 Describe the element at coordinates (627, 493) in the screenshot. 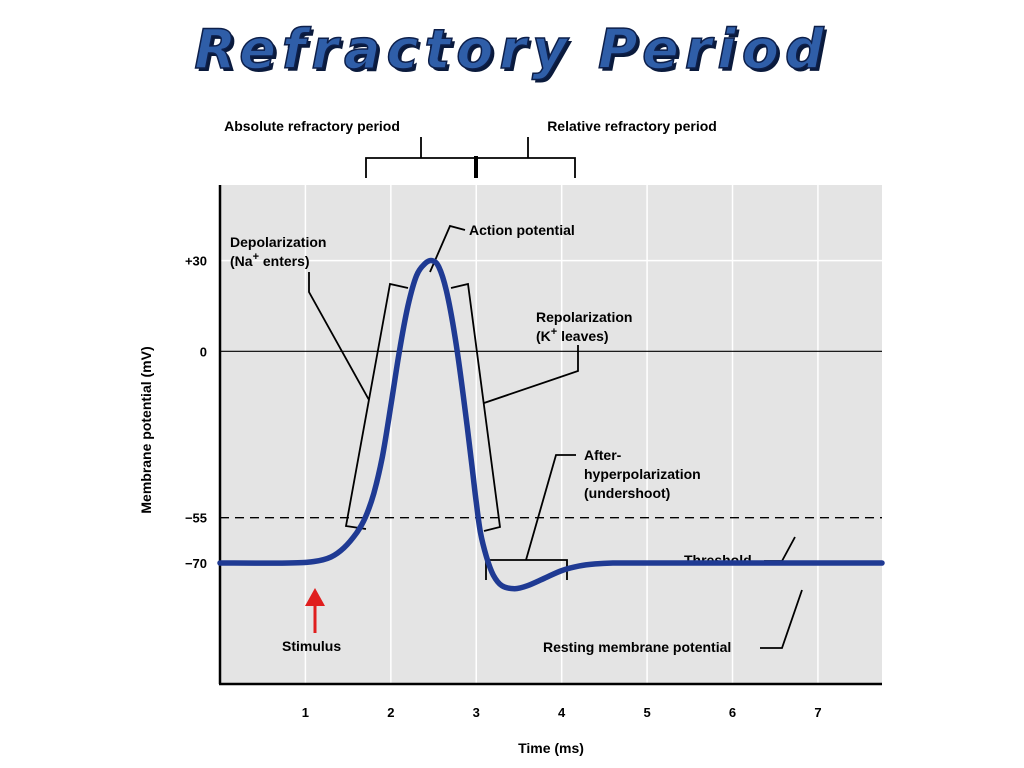

I see `after-hyperpolarization-label-3: (undershoot)` at that location.